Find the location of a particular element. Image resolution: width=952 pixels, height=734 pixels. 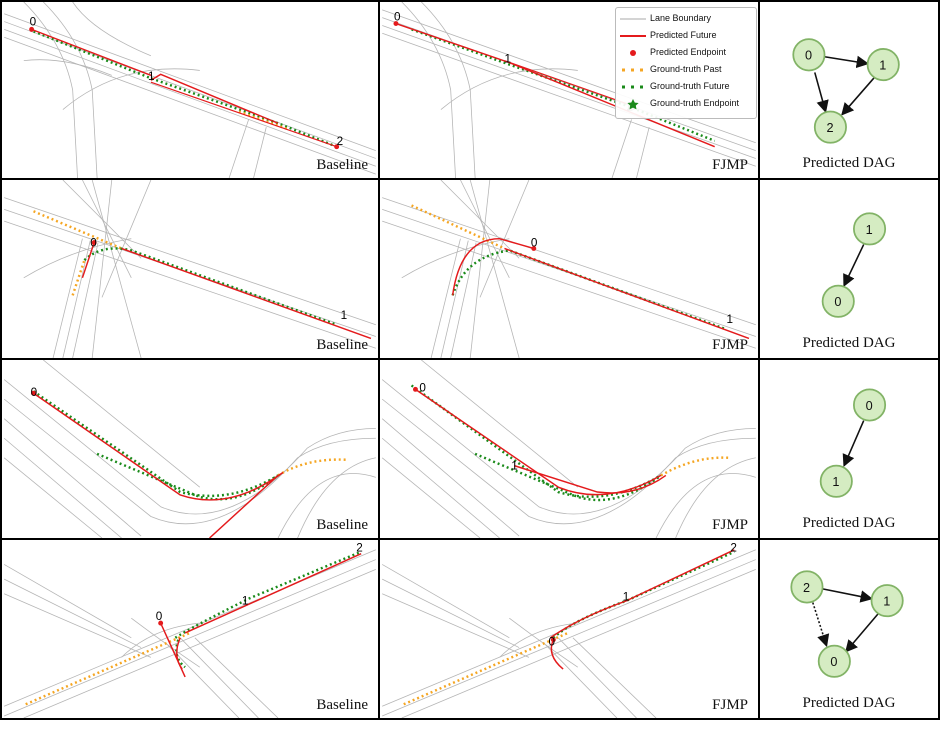

dag-node-label: 2 is located at coordinates (806, 587).